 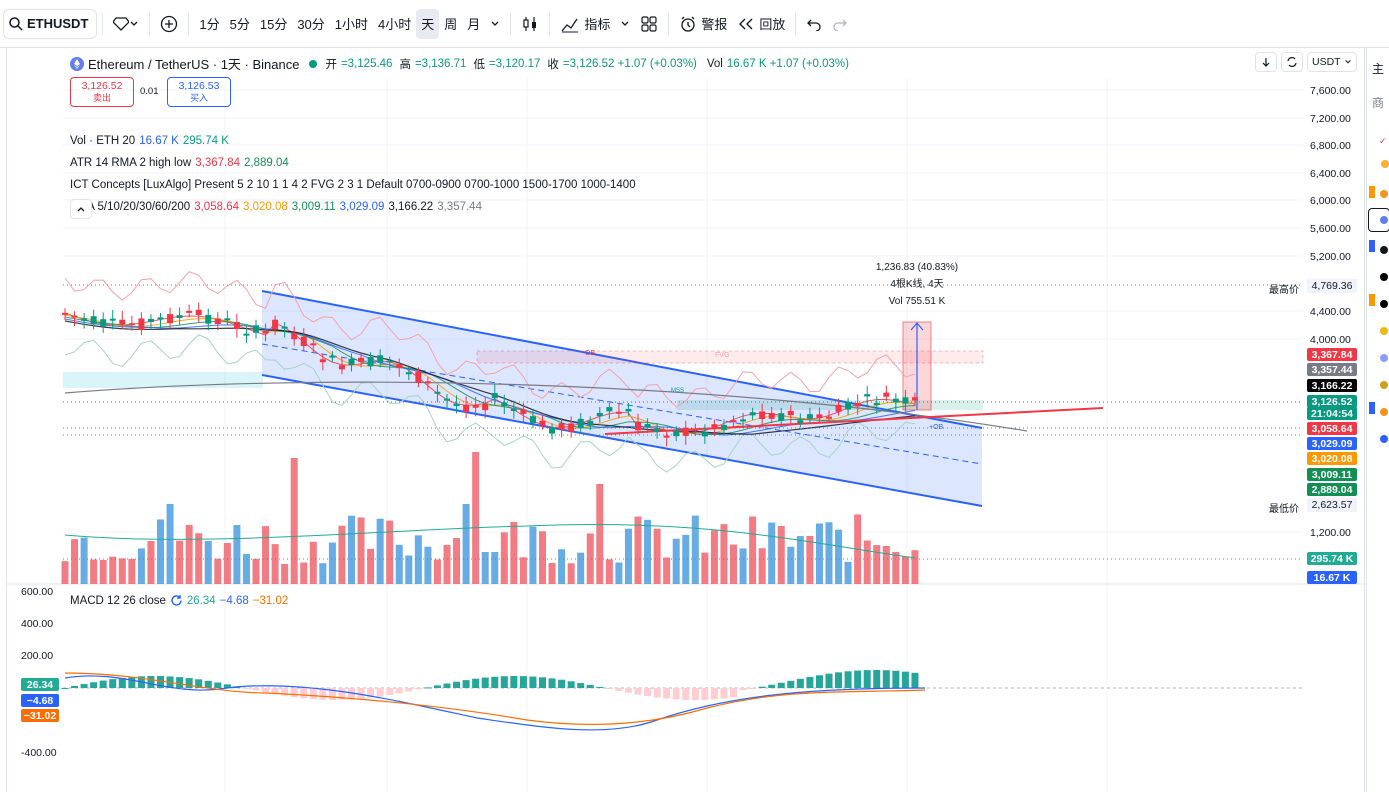 What do you see at coordinates (530, 24) in the screenshot?
I see `chart-type-button` at bounding box center [530, 24].